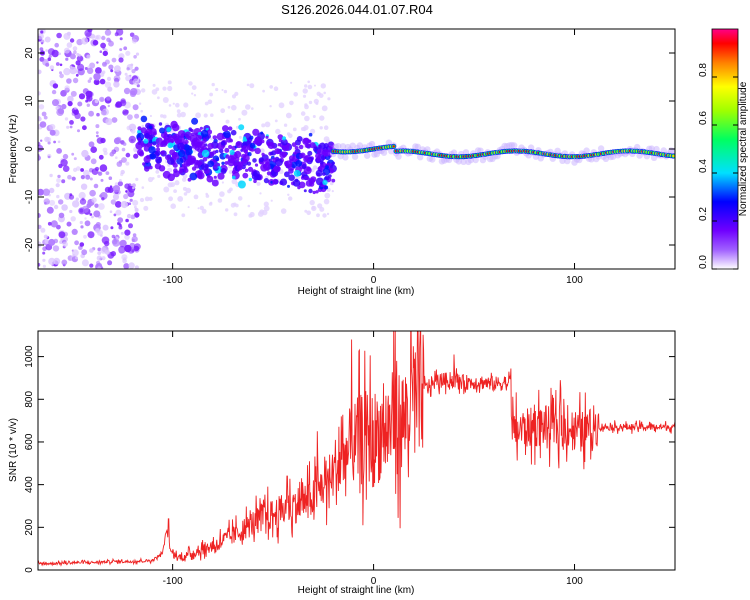 The height and width of the screenshot is (600, 750). Describe the element at coordinates (29, 441) in the screenshot. I see `snr-y-tick-label: 600` at that location.